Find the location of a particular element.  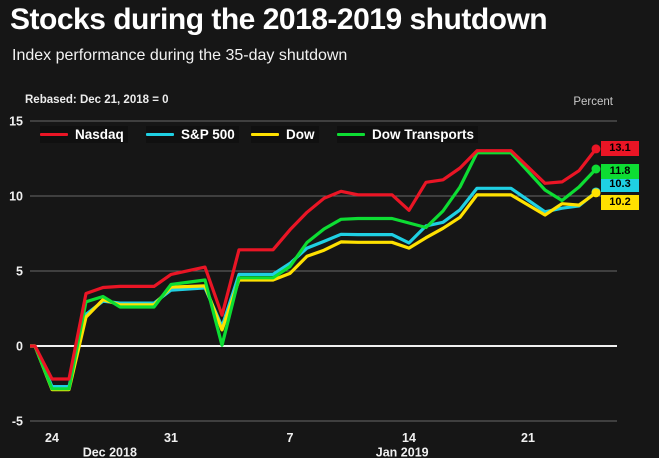

legend-item-dow-transports: Dow Transports is located at coordinates (408, 134).